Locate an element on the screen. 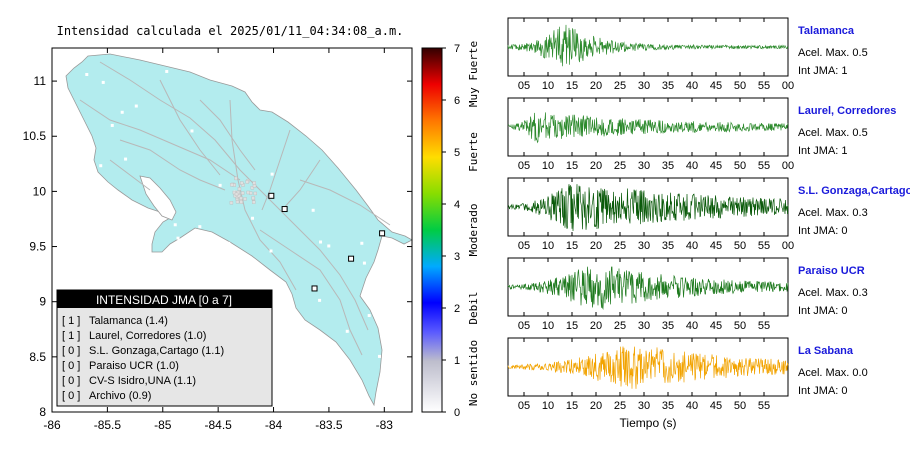 This screenshot has height=460, width=910. time-tick-label: 45 is located at coordinates (716, 86).